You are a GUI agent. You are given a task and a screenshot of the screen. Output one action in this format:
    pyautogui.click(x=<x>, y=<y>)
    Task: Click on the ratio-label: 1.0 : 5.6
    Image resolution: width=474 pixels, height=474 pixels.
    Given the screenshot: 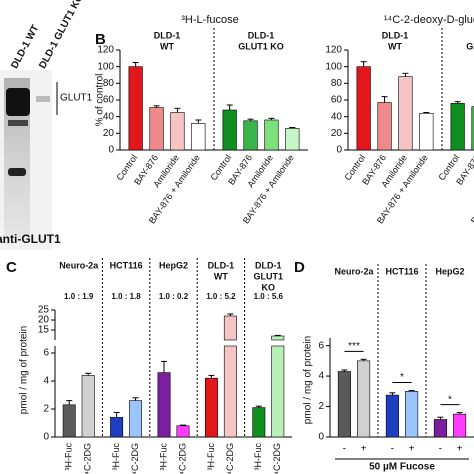 What is the action you would take?
    pyautogui.click(x=269, y=296)
    